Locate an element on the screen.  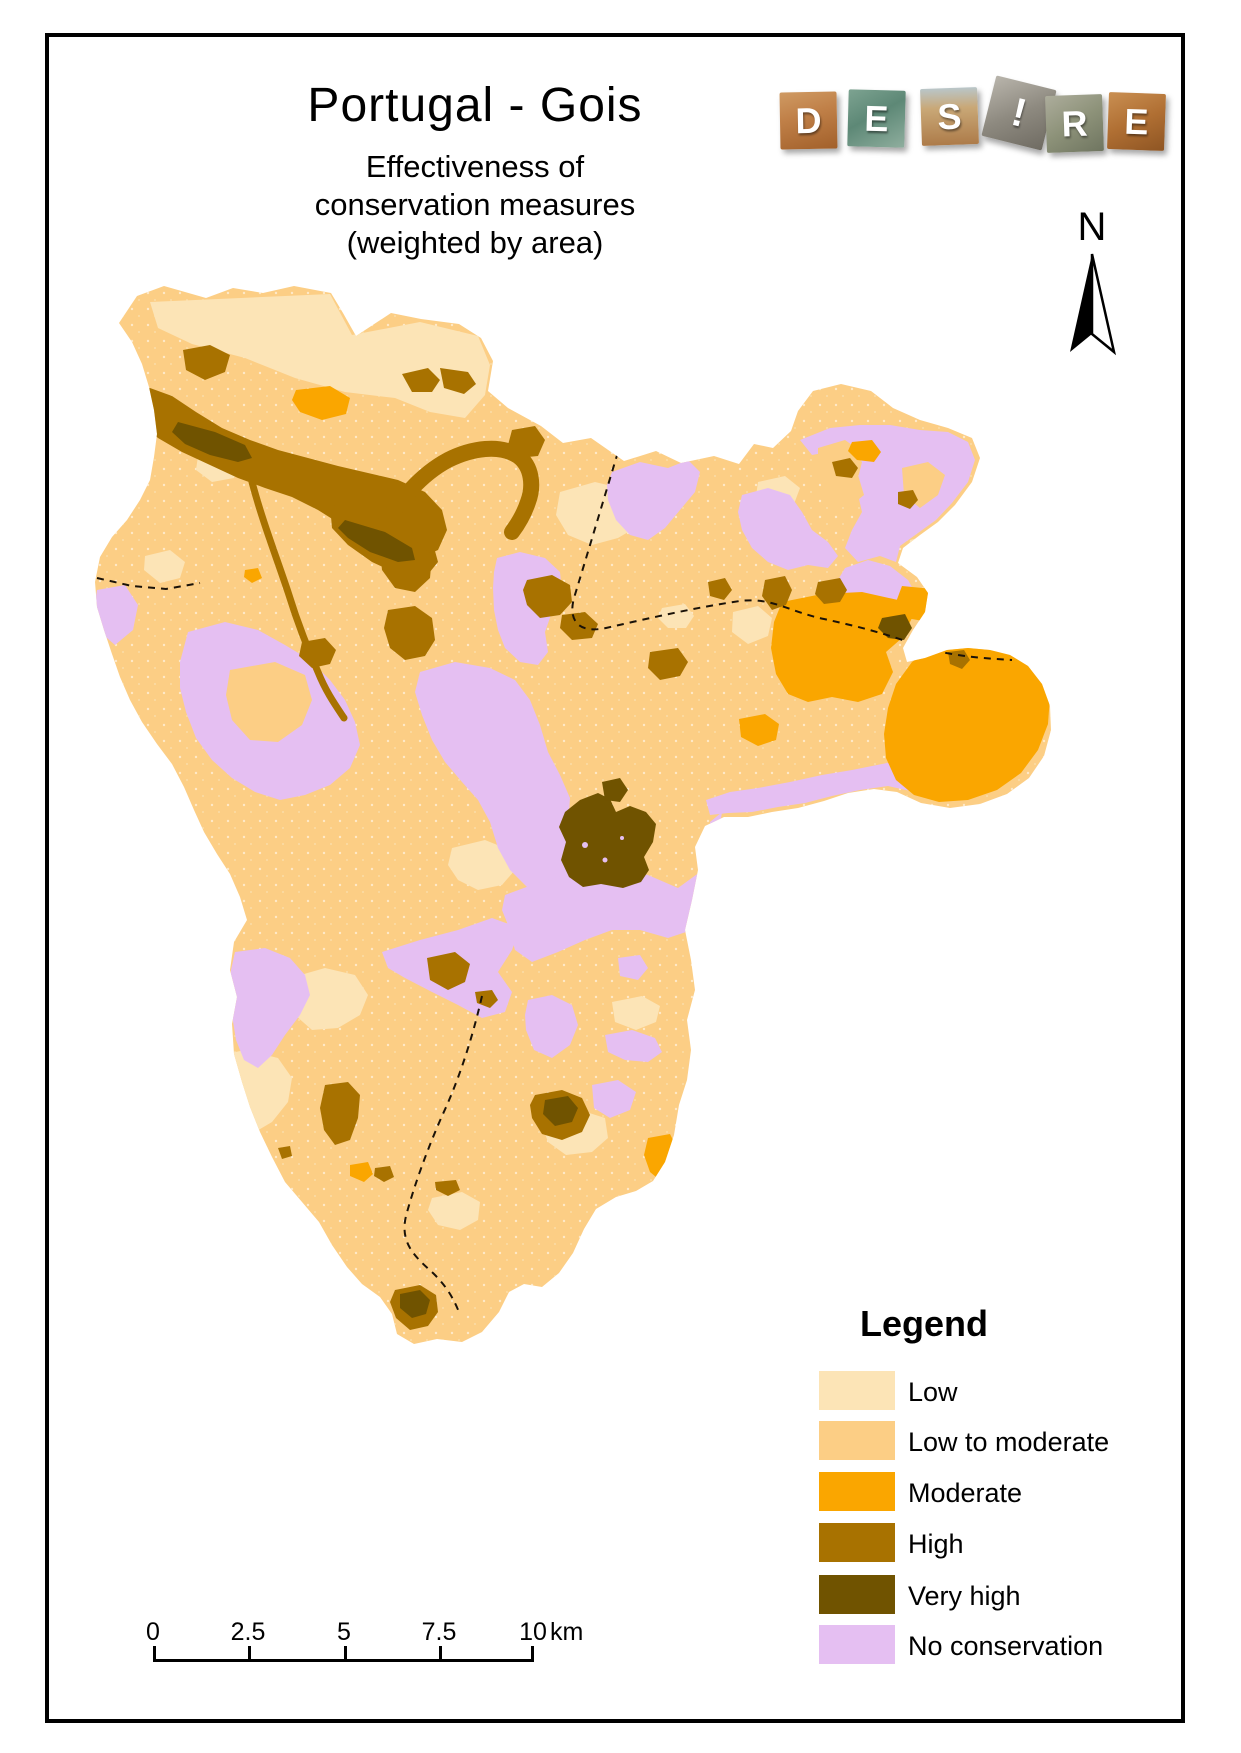
legend-swatch-low-to-moderate is located at coordinates (857, 1440).